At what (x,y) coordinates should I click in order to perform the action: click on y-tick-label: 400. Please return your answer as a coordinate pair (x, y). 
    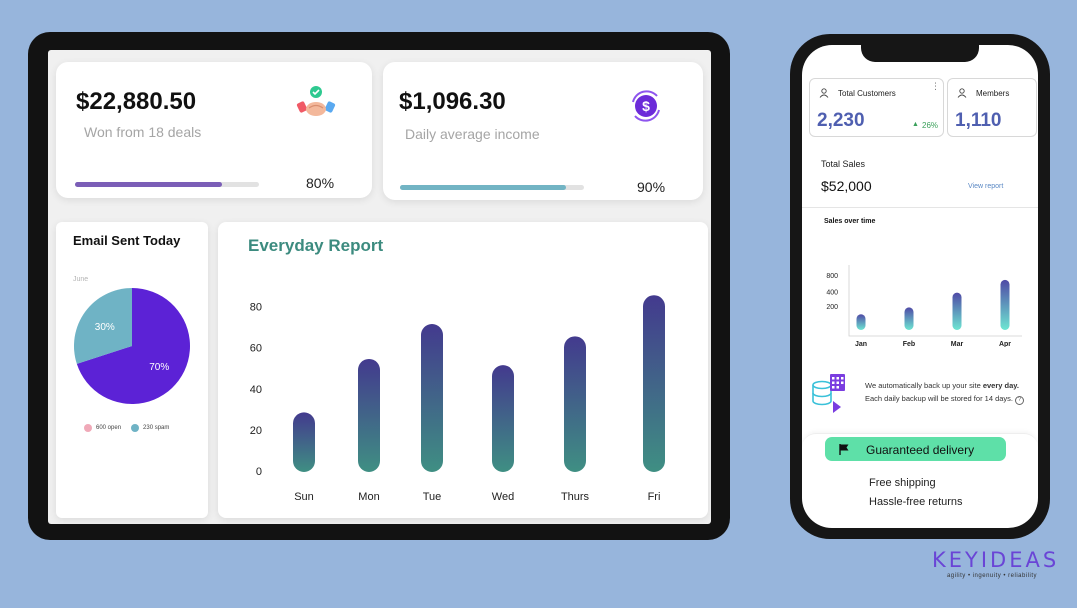
    Looking at the image, I should click on (832, 293).